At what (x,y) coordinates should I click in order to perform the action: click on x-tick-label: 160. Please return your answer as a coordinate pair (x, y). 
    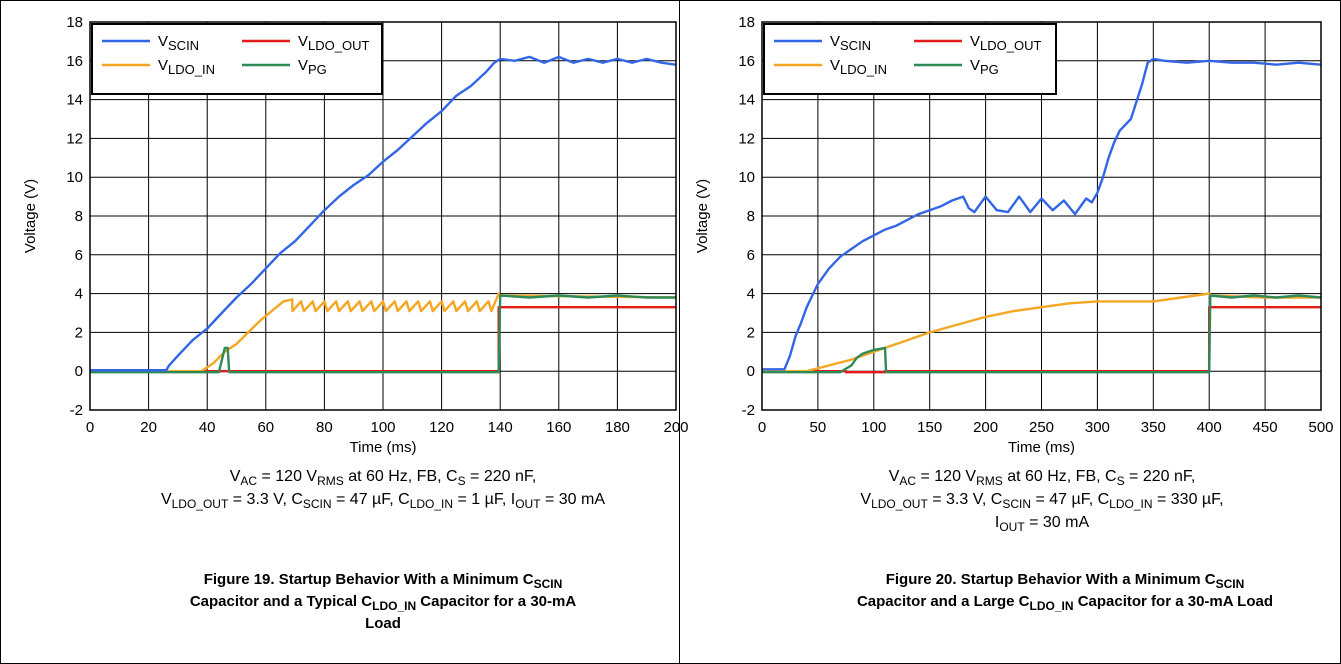
    Looking at the image, I should click on (558, 427).